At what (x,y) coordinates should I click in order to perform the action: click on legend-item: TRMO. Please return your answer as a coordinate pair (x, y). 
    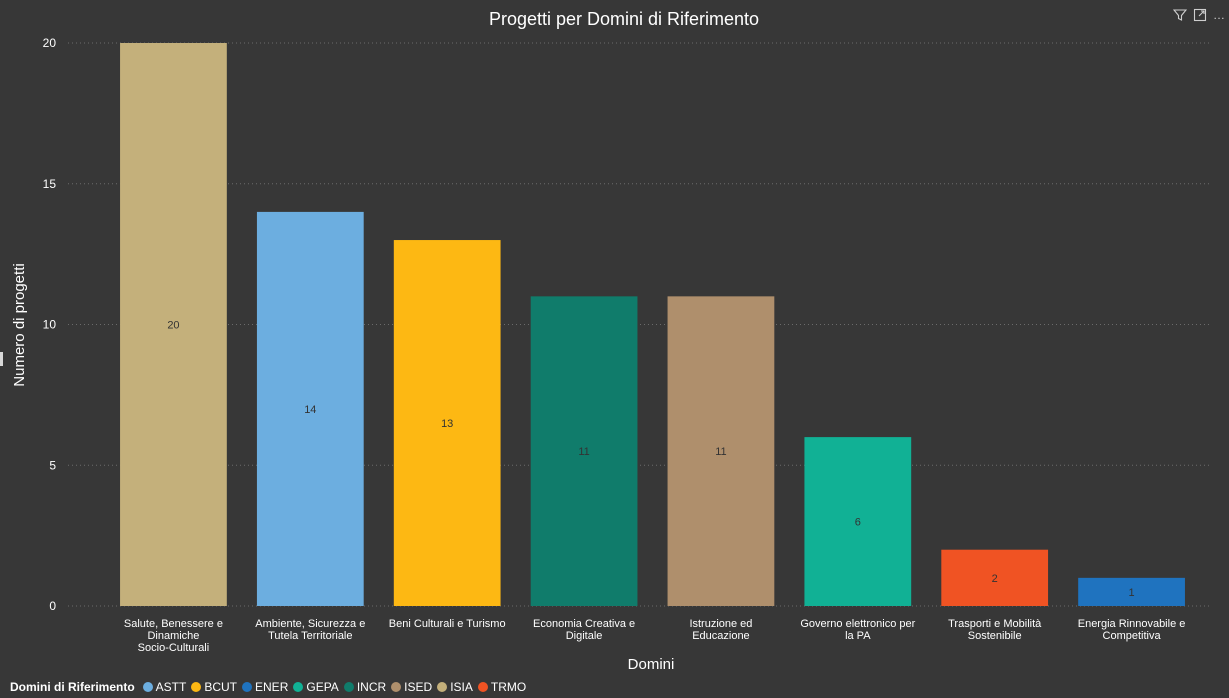
    Looking at the image, I should click on (502, 687).